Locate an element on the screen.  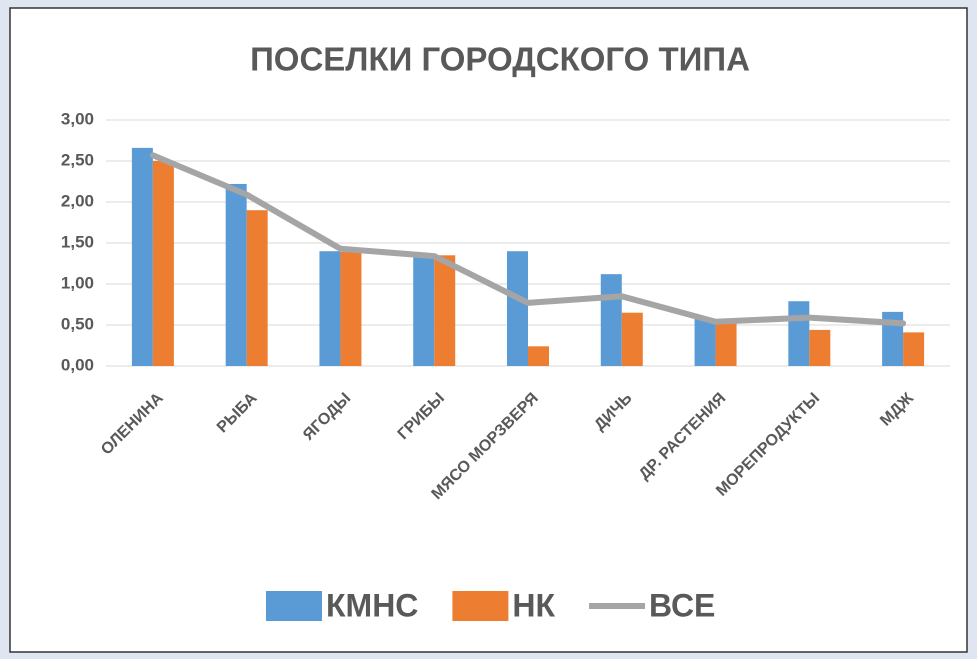
chart-title: ПОСЕЛКИ ГОРОДСКОГО ТИПА is located at coordinates (500, 59).